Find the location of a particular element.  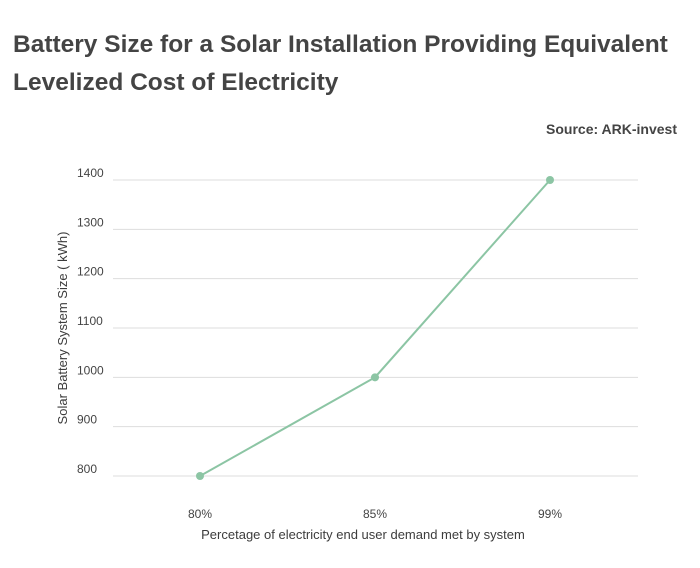

y-tick-label: 1300 is located at coordinates (90, 222).